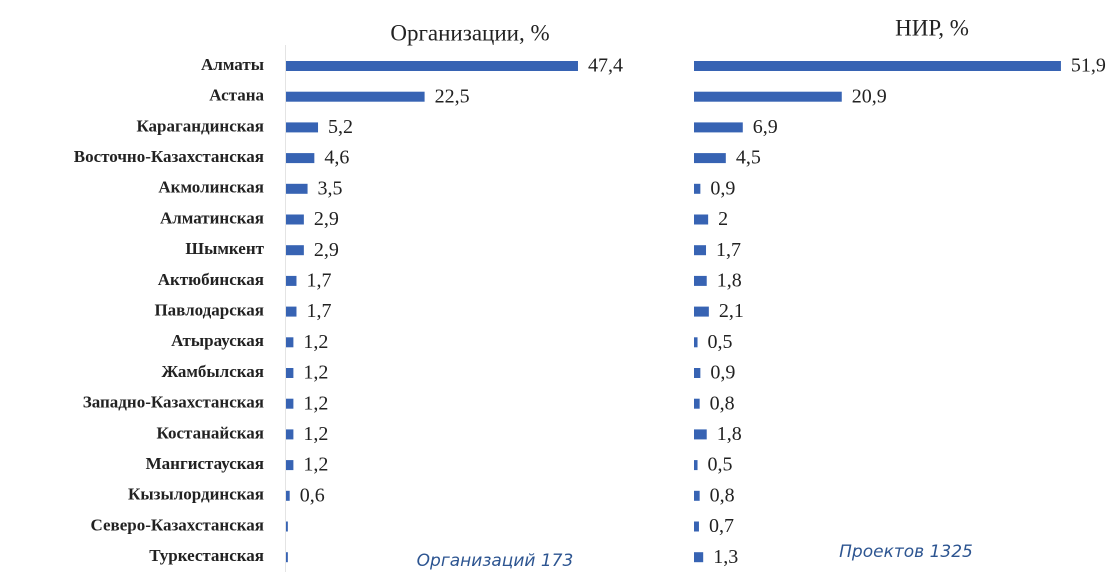 This screenshot has width=1120, height=572. What do you see at coordinates (232, 64) in the screenshot?
I see `category-label: Алматы` at bounding box center [232, 64].